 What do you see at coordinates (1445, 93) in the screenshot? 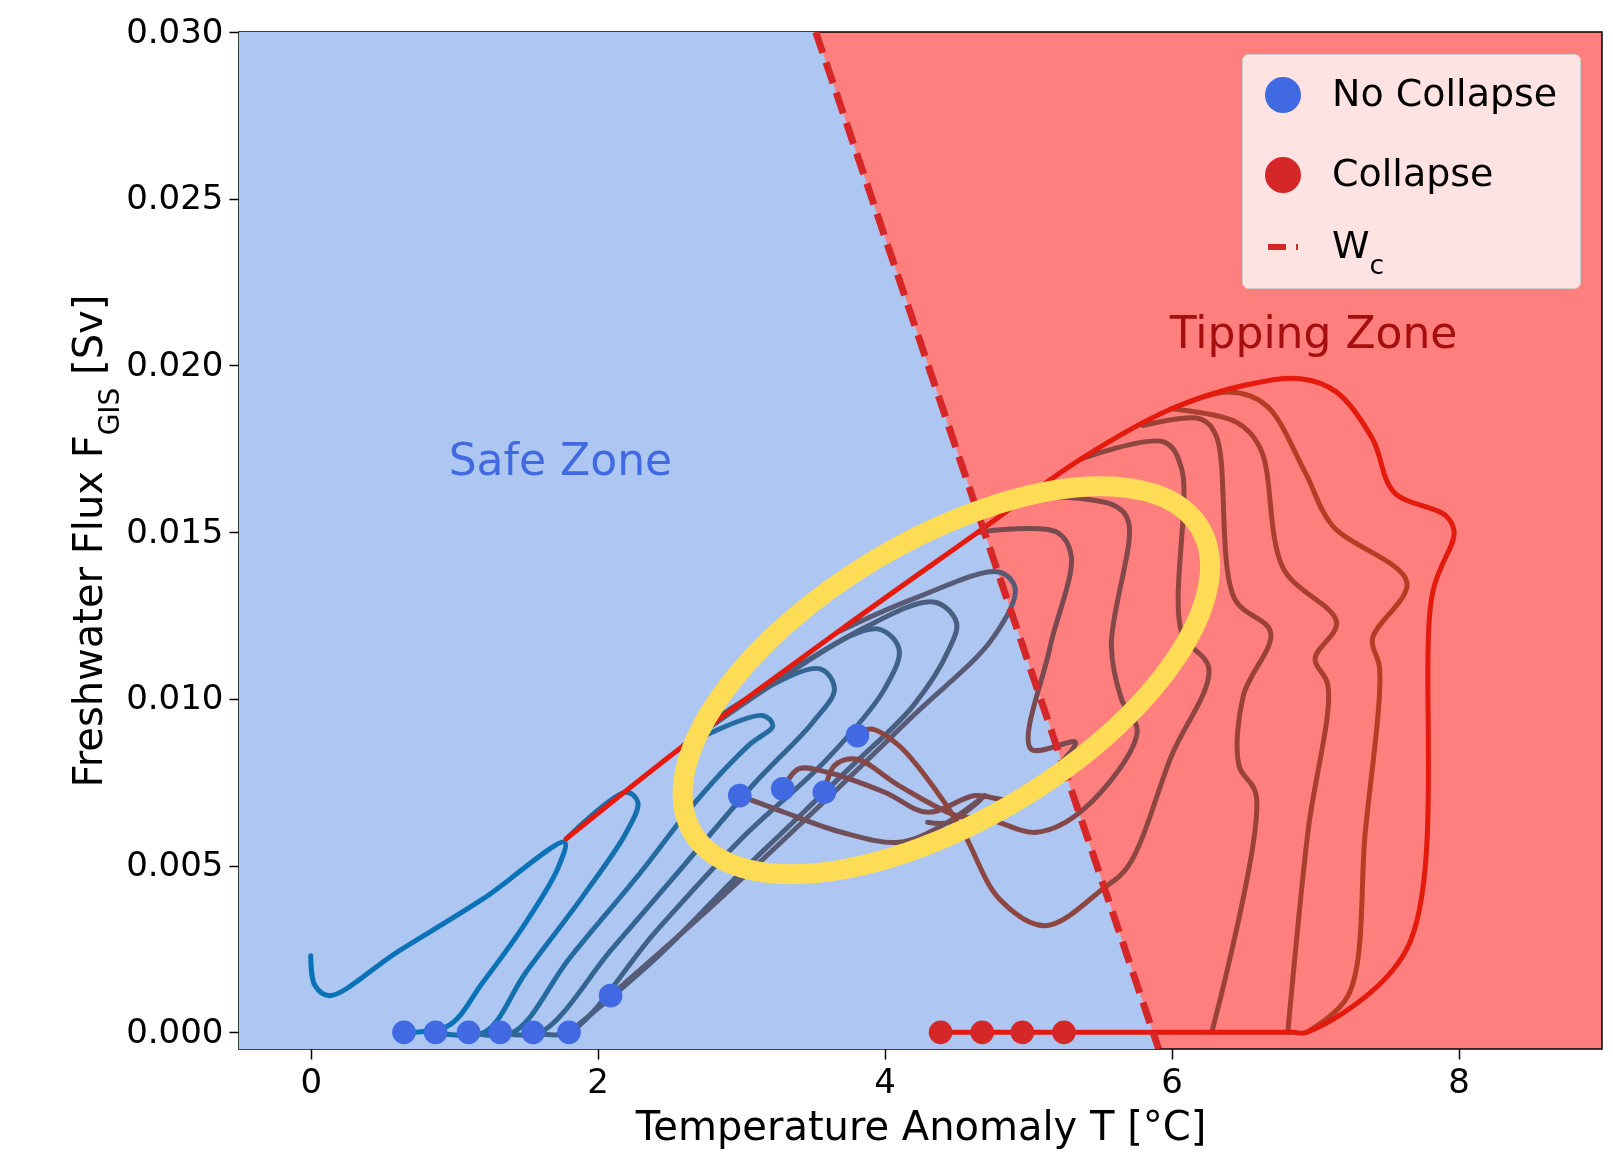
I see `legend-label: No Collapse` at bounding box center [1445, 93].